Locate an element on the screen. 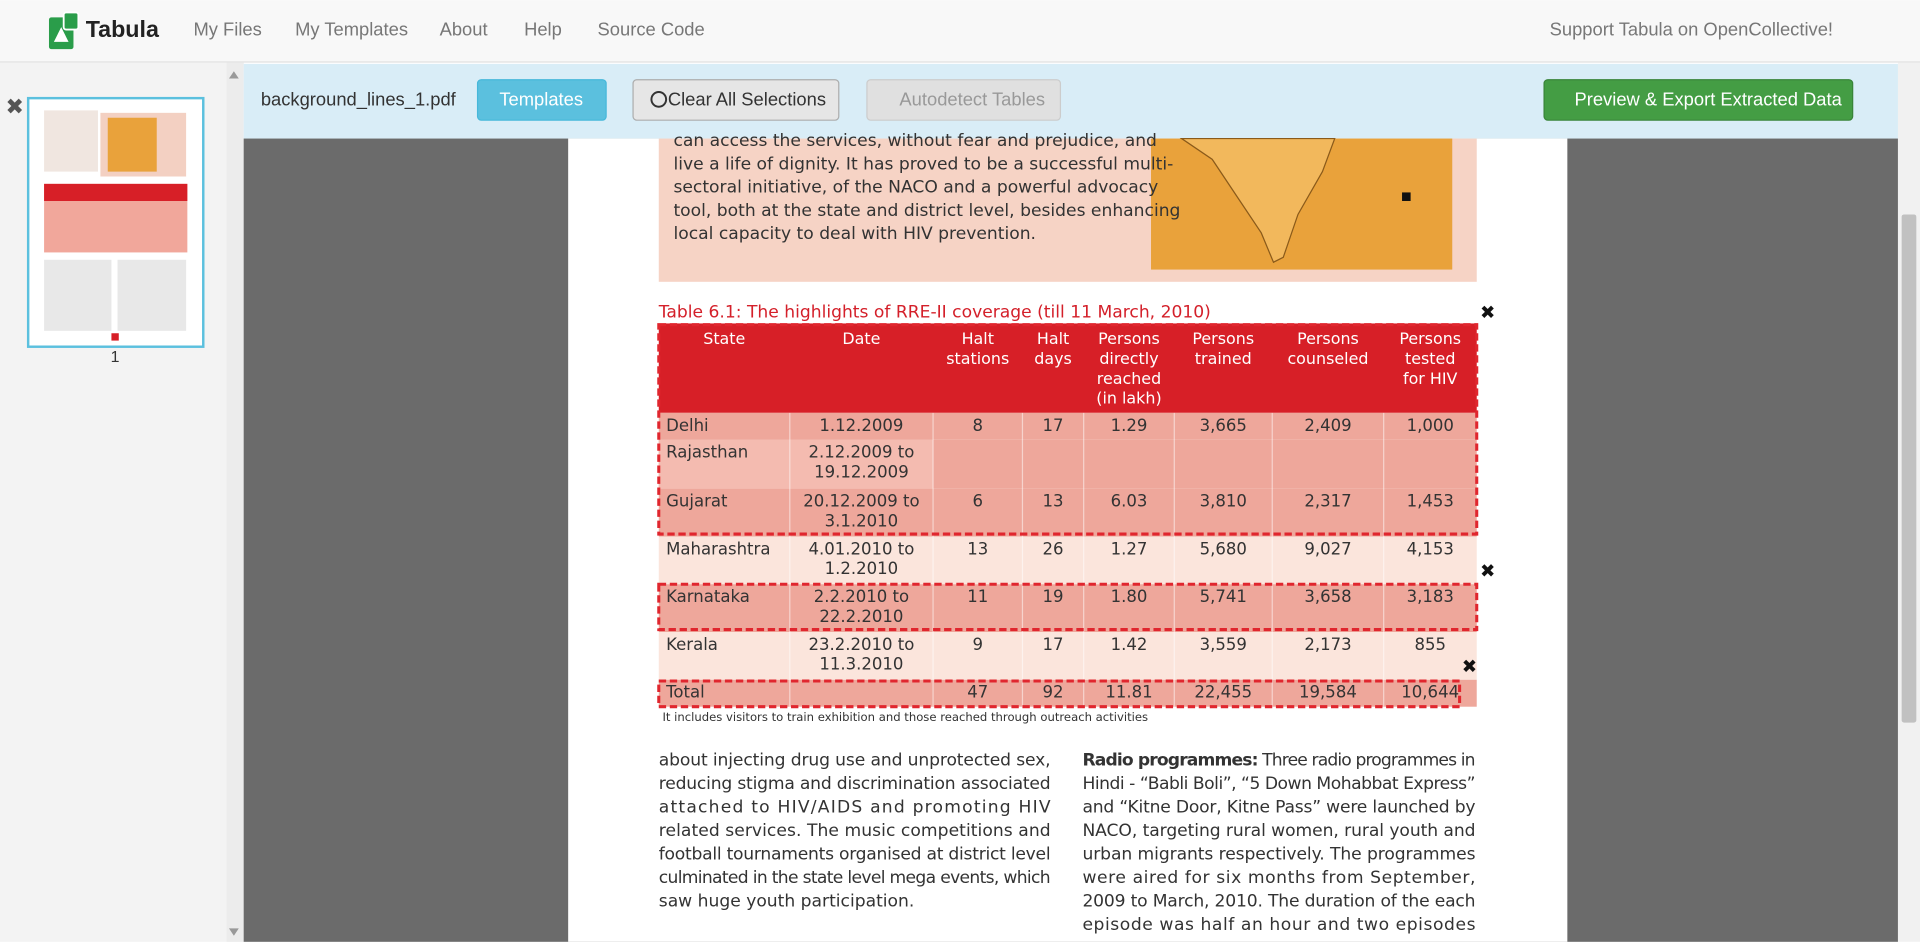 Image resolution: width=1920 pixels, height=942 pixels. table-cell: 3,665 is located at coordinates (1223, 425).